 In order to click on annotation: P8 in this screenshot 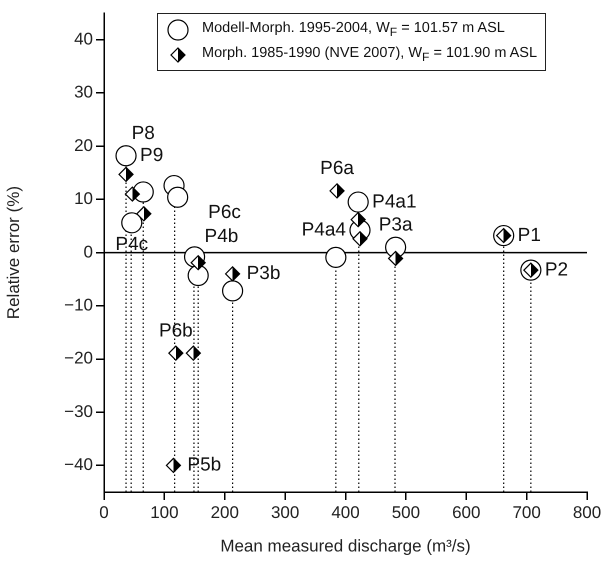, I will do `click(143, 133)`.